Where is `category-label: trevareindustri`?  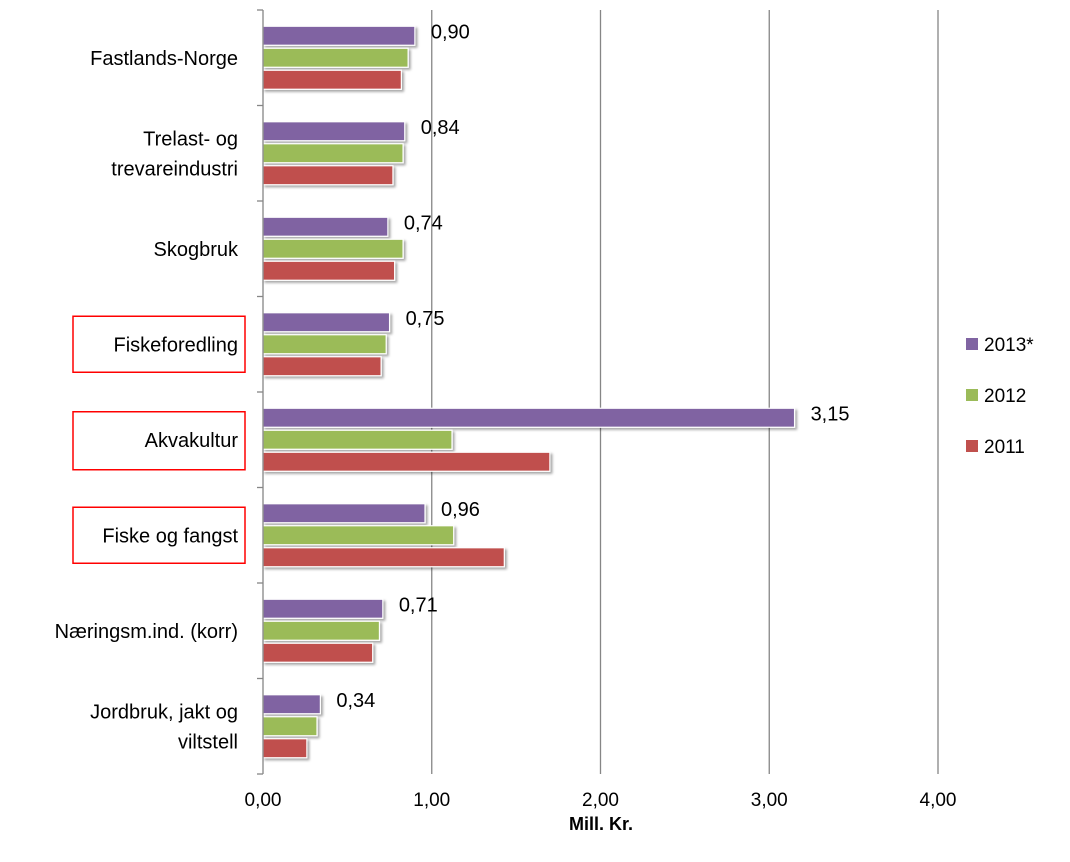 category-label: trevareindustri is located at coordinates (174, 169).